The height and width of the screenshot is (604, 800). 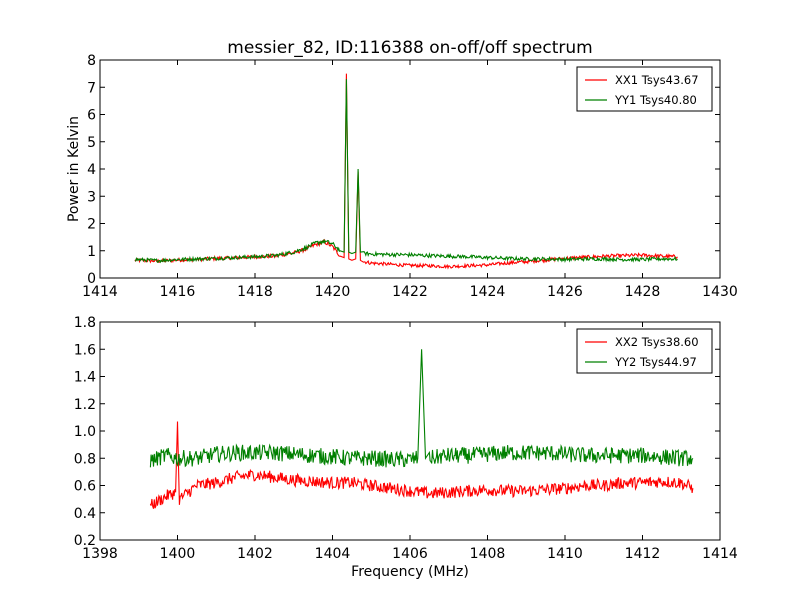 What do you see at coordinates (85, 541) in the screenshot?
I see `y-tick-label: 0.2` at bounding box center [85, 541].